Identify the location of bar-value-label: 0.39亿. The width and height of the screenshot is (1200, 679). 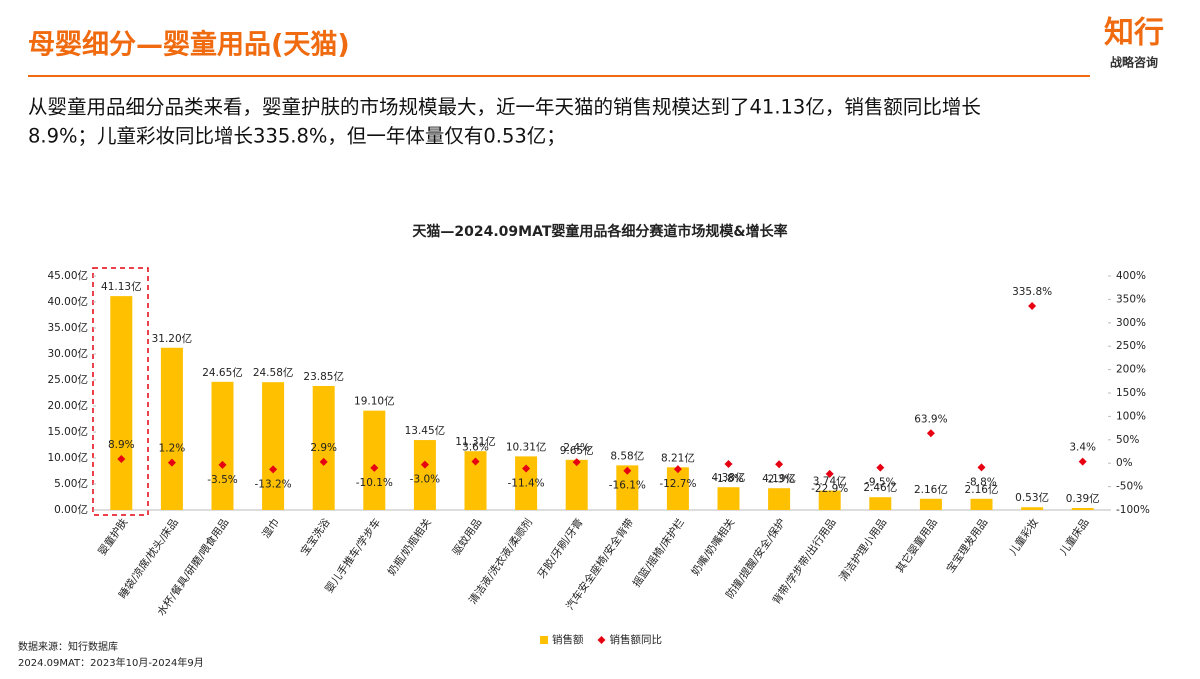
(1083, 498).